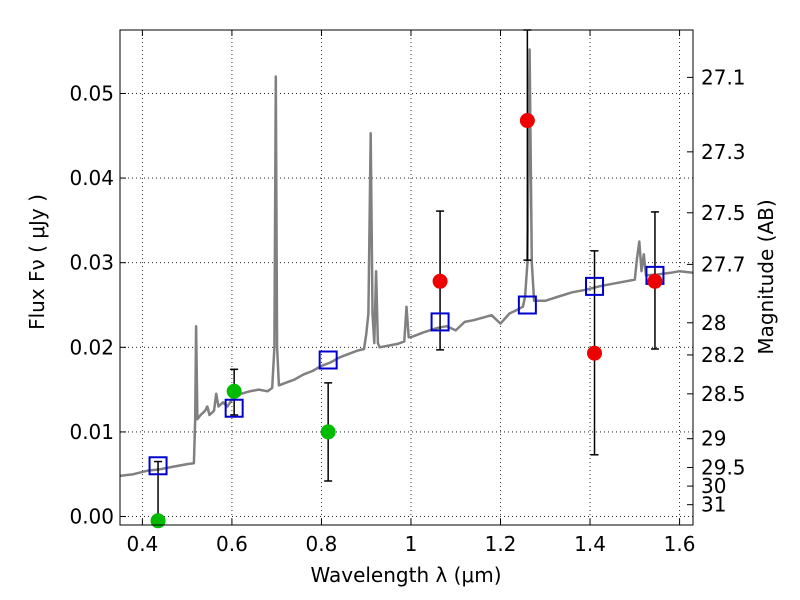 The image size is (800, 600). I want to click on magnitude-tick-label: 27.7, so click(723, 264).